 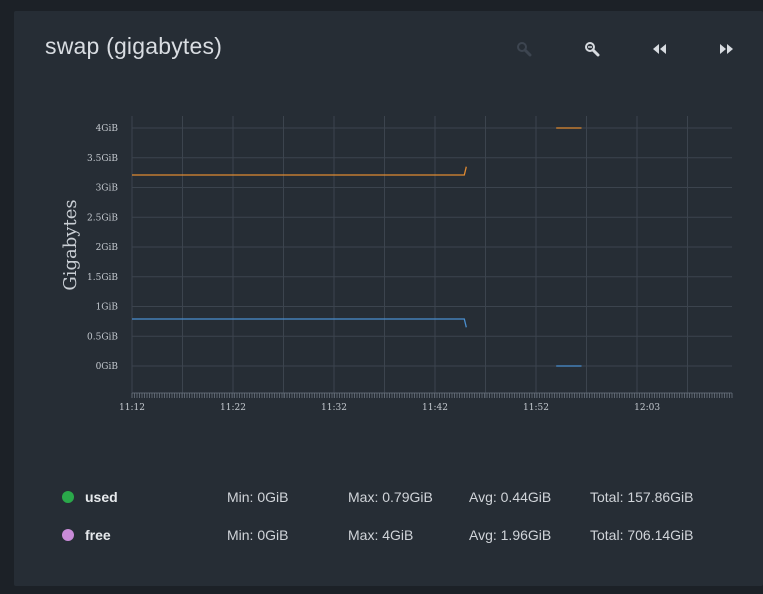 What do you see at coordinates (510, 535) in the screenshot?
I see `legend-avg: Avg: 1.96GiB` at bounding box center [510, 535].